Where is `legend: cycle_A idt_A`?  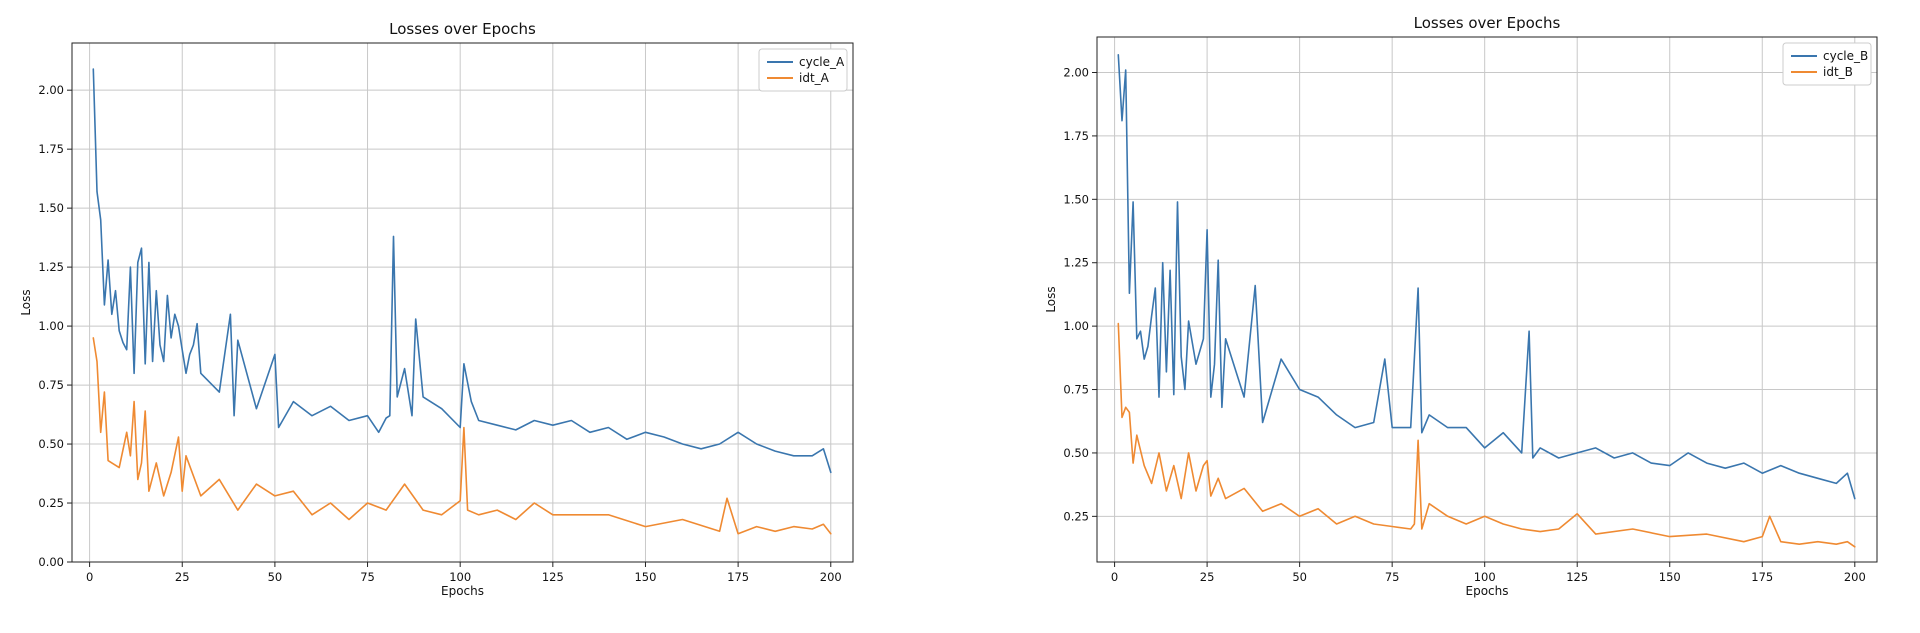 legend: cycle_A idt_A is located at coordinates (803, 70).